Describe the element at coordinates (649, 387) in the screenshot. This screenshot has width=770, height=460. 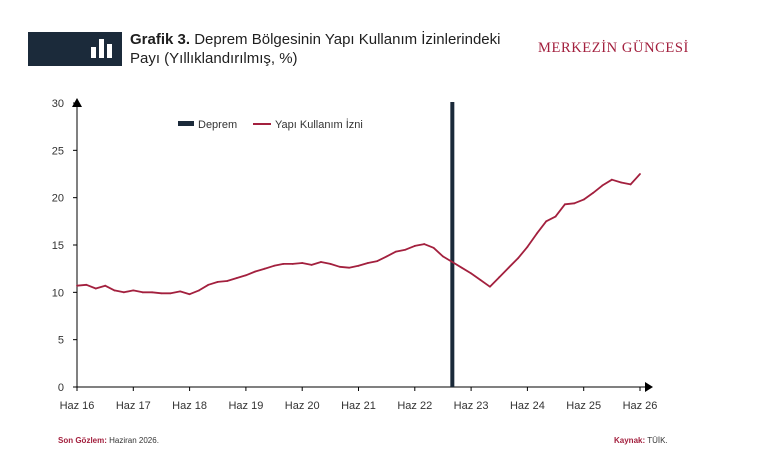
I see `x-axis-arrow` at that location.